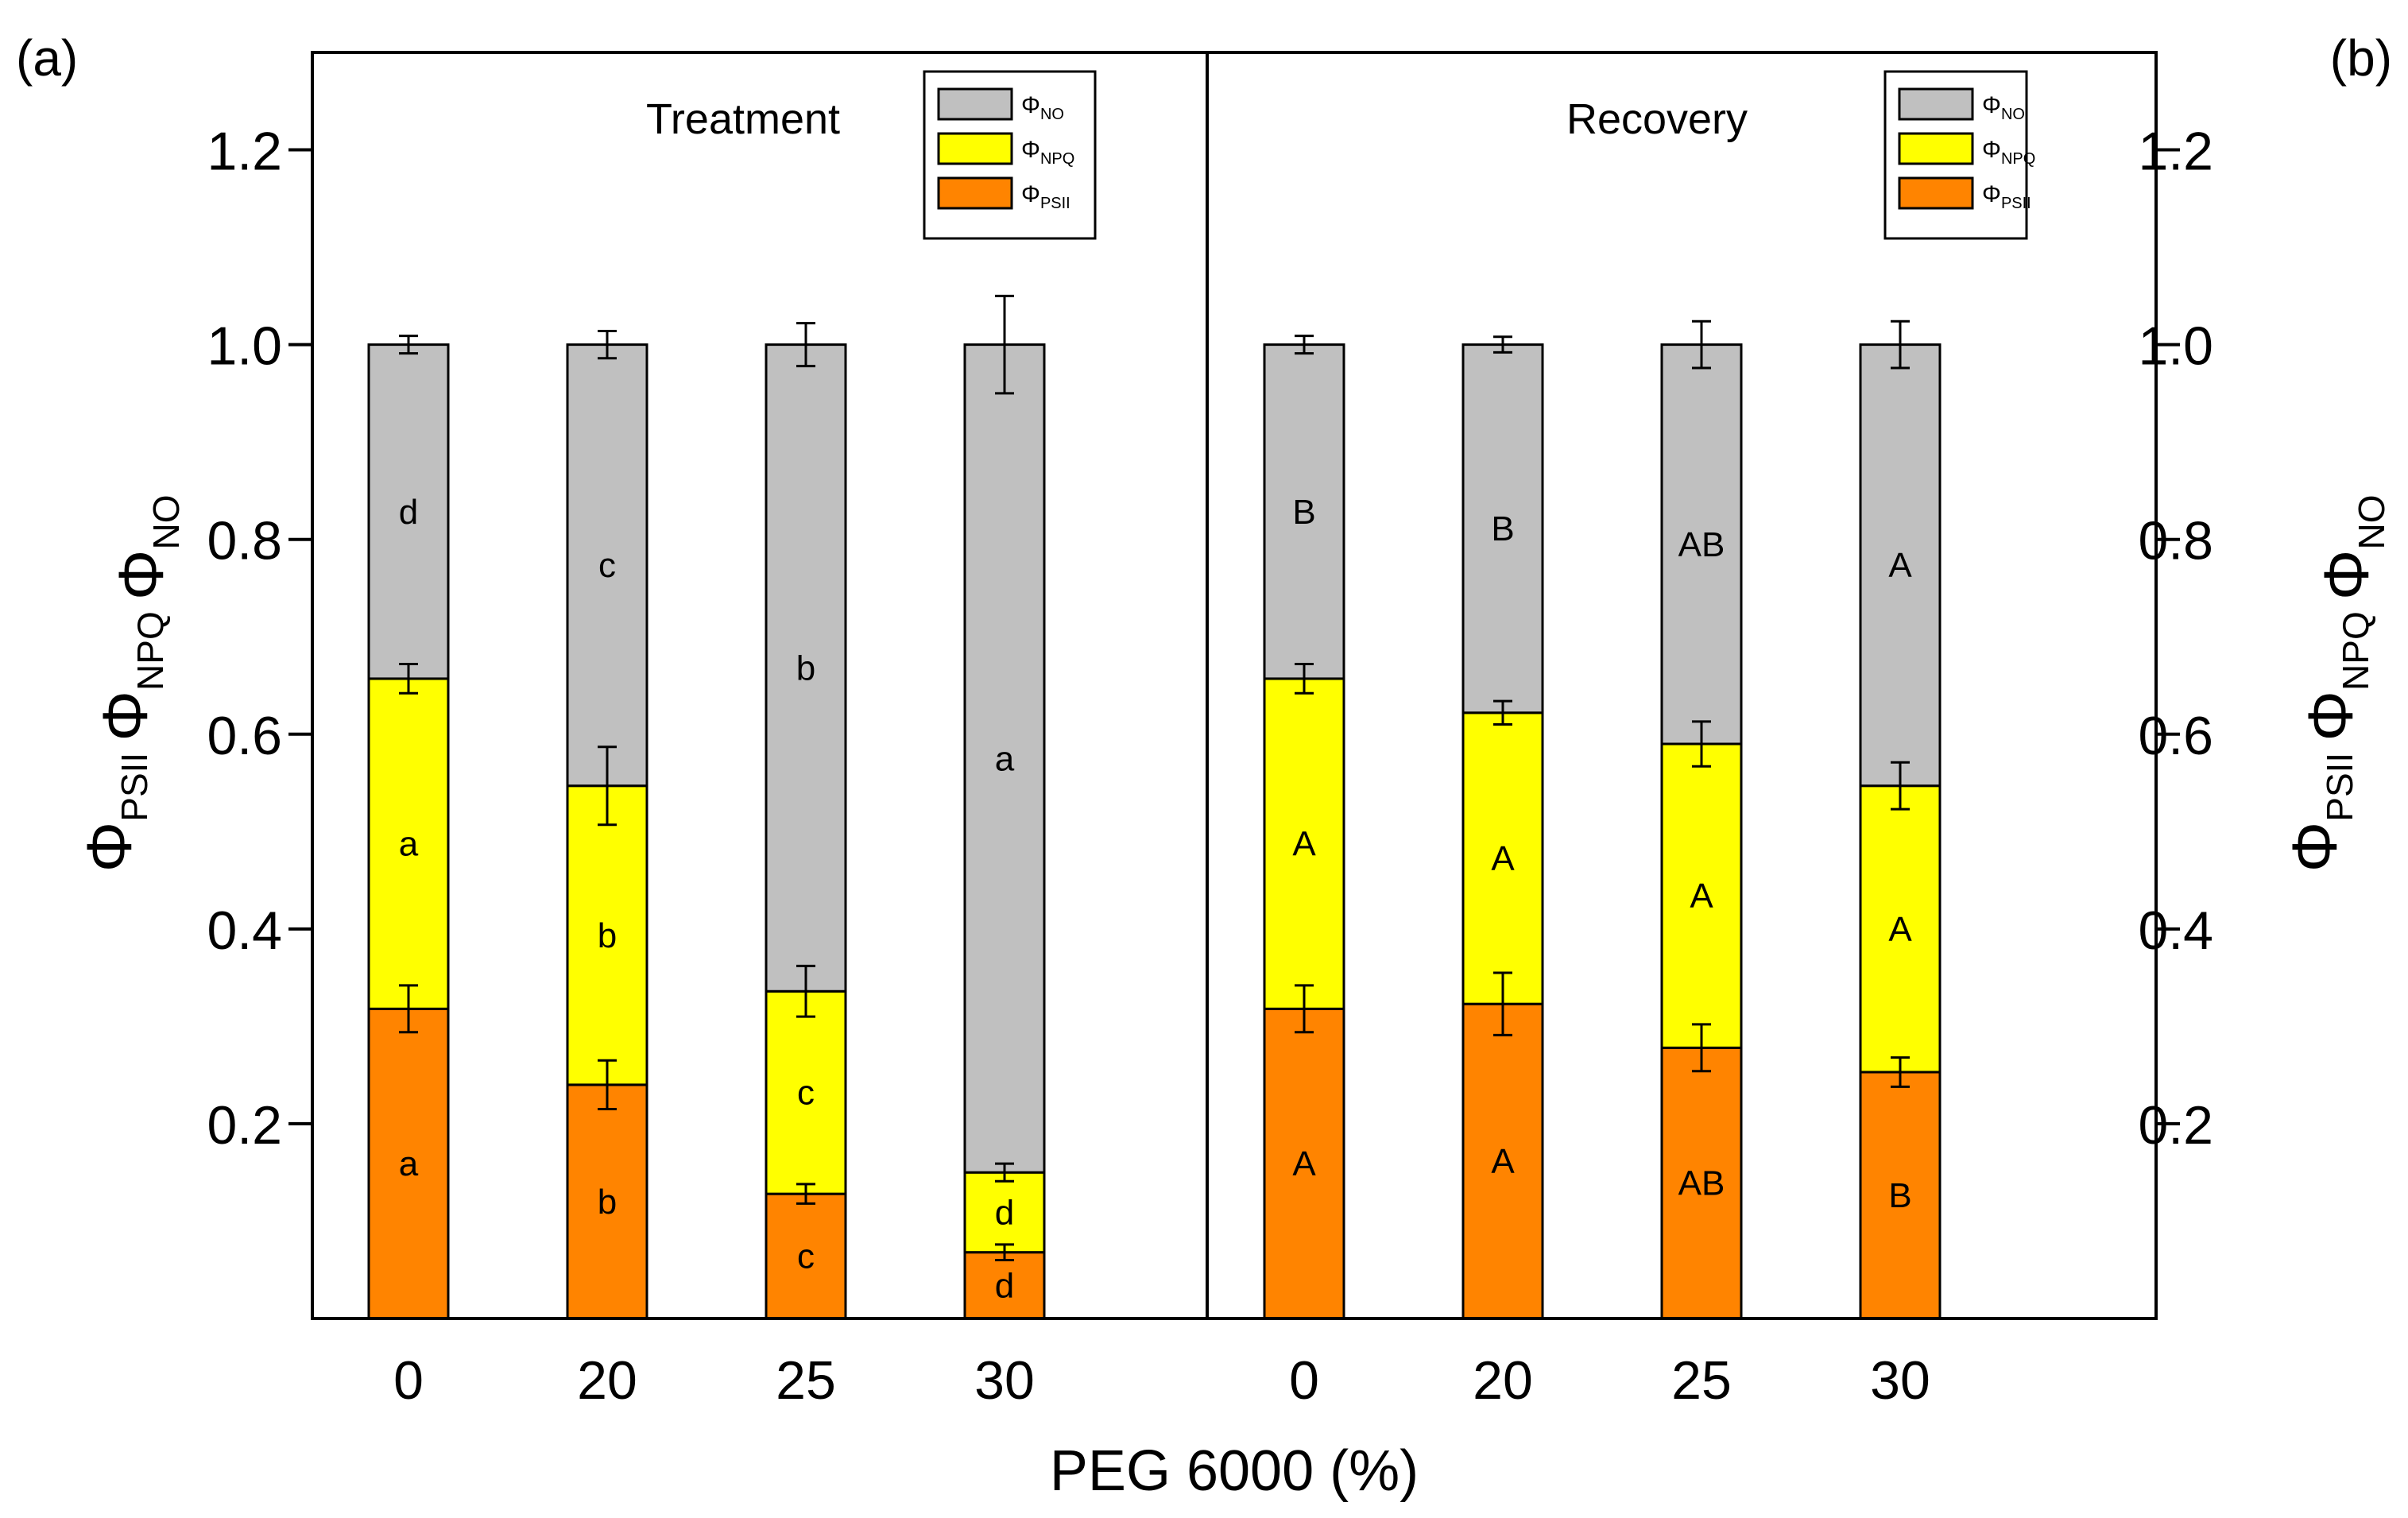 This screenshot has height=1518, width=2408. I want to click on y-axis-title-left-text: ΦPSIIΦNPQΦNO, so click(130, 683).